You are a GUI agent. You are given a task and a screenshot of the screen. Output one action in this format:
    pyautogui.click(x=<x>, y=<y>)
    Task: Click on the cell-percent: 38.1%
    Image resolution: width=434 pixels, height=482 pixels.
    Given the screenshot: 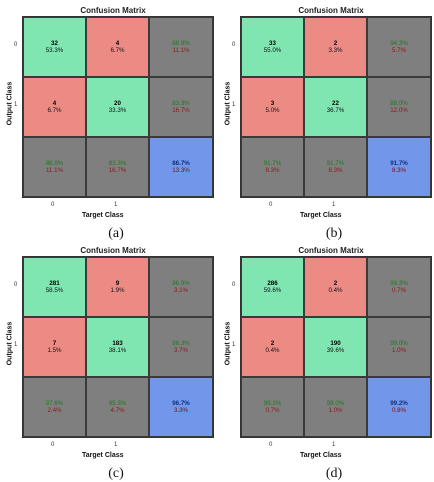 What is the action you would take?
    pyautogui.click(x=117, y=350)
    